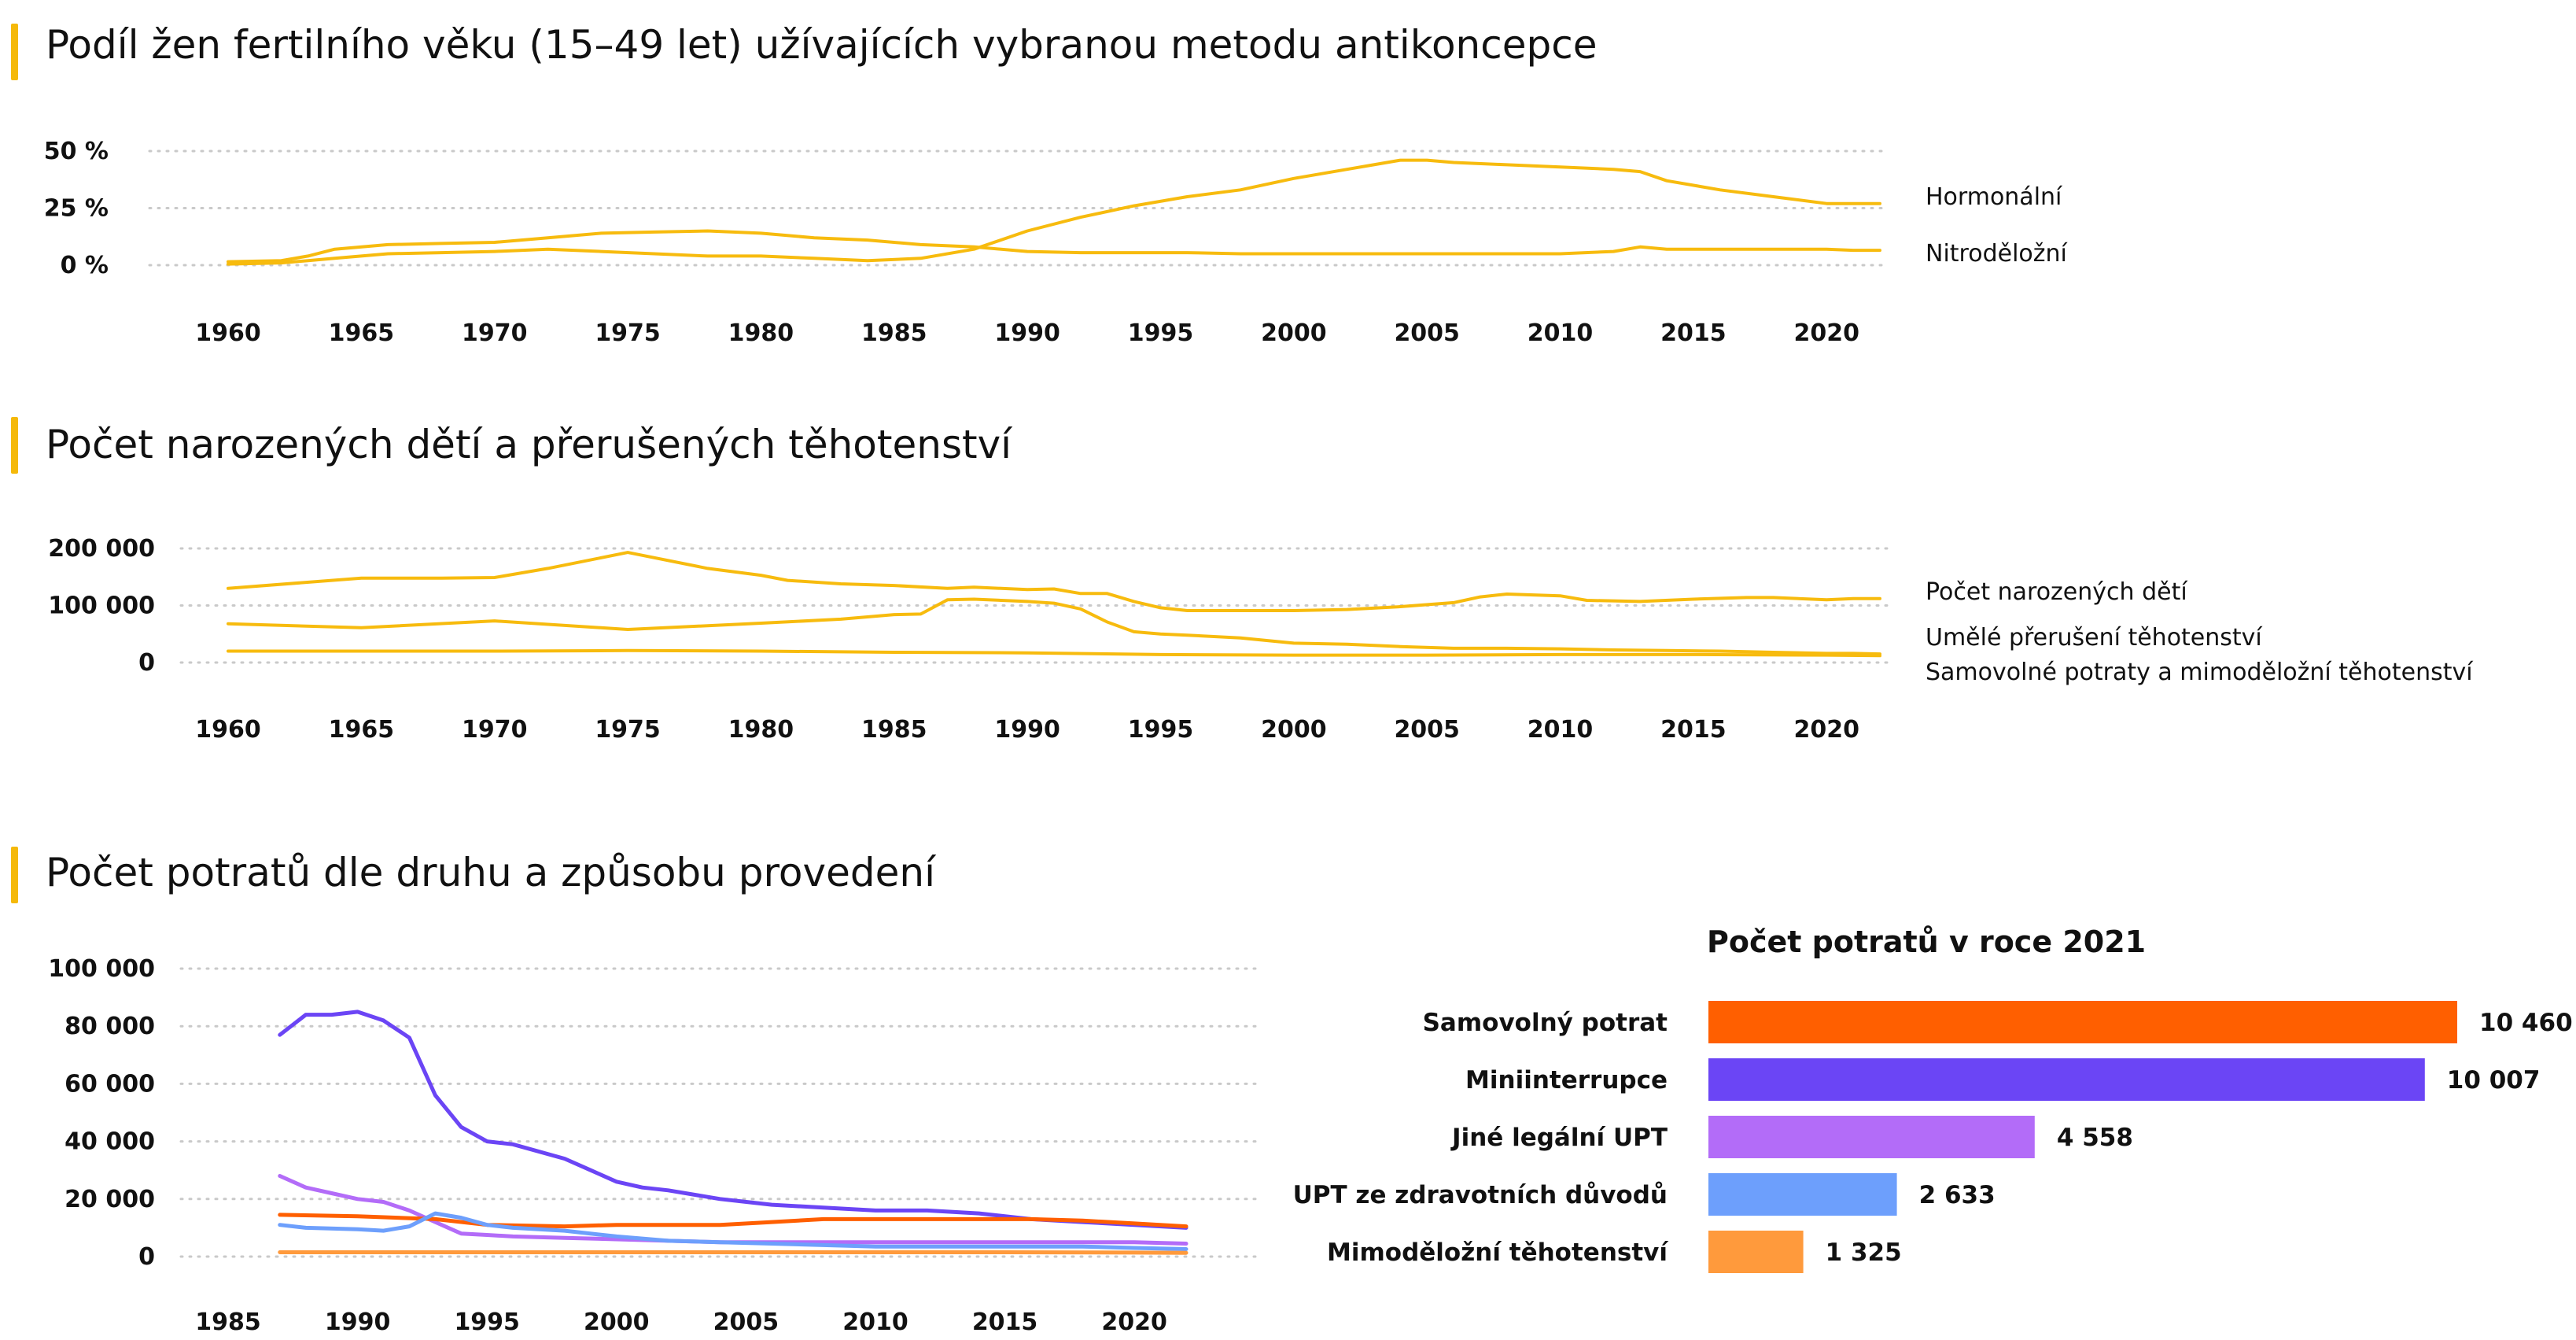 The width and height of the screenshot is (2576, 1340). Describe the element at coordinates (2094, 638) in the screenshot. I see `series-label: Umělé přerušení těhotenství` at that location.